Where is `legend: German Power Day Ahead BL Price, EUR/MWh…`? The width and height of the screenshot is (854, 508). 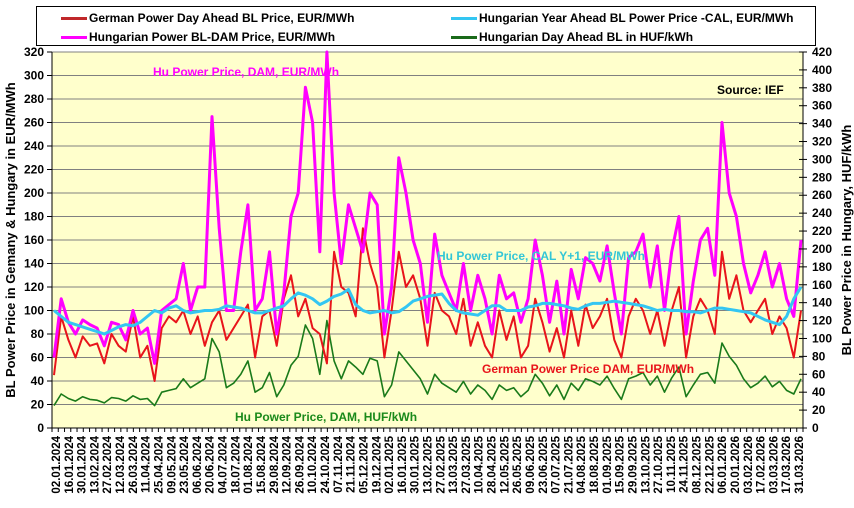
legend: German Power Day Ahead BL Price, EUR/MWh… is located at coordinates (426, 26).